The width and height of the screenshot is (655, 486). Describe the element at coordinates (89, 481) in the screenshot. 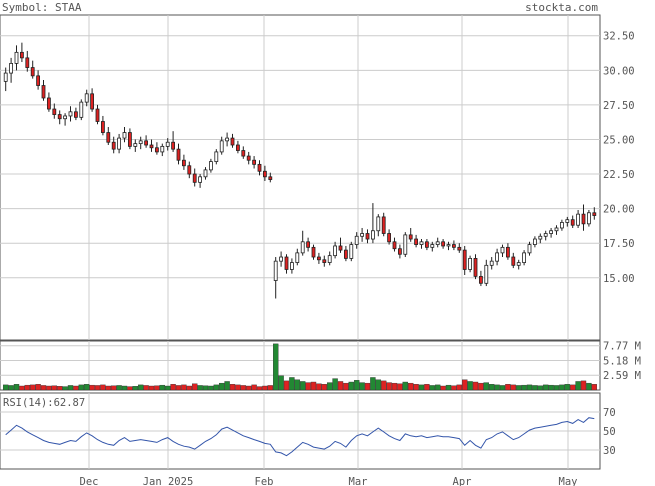

I see `date-tick-label: Dec` at that location.